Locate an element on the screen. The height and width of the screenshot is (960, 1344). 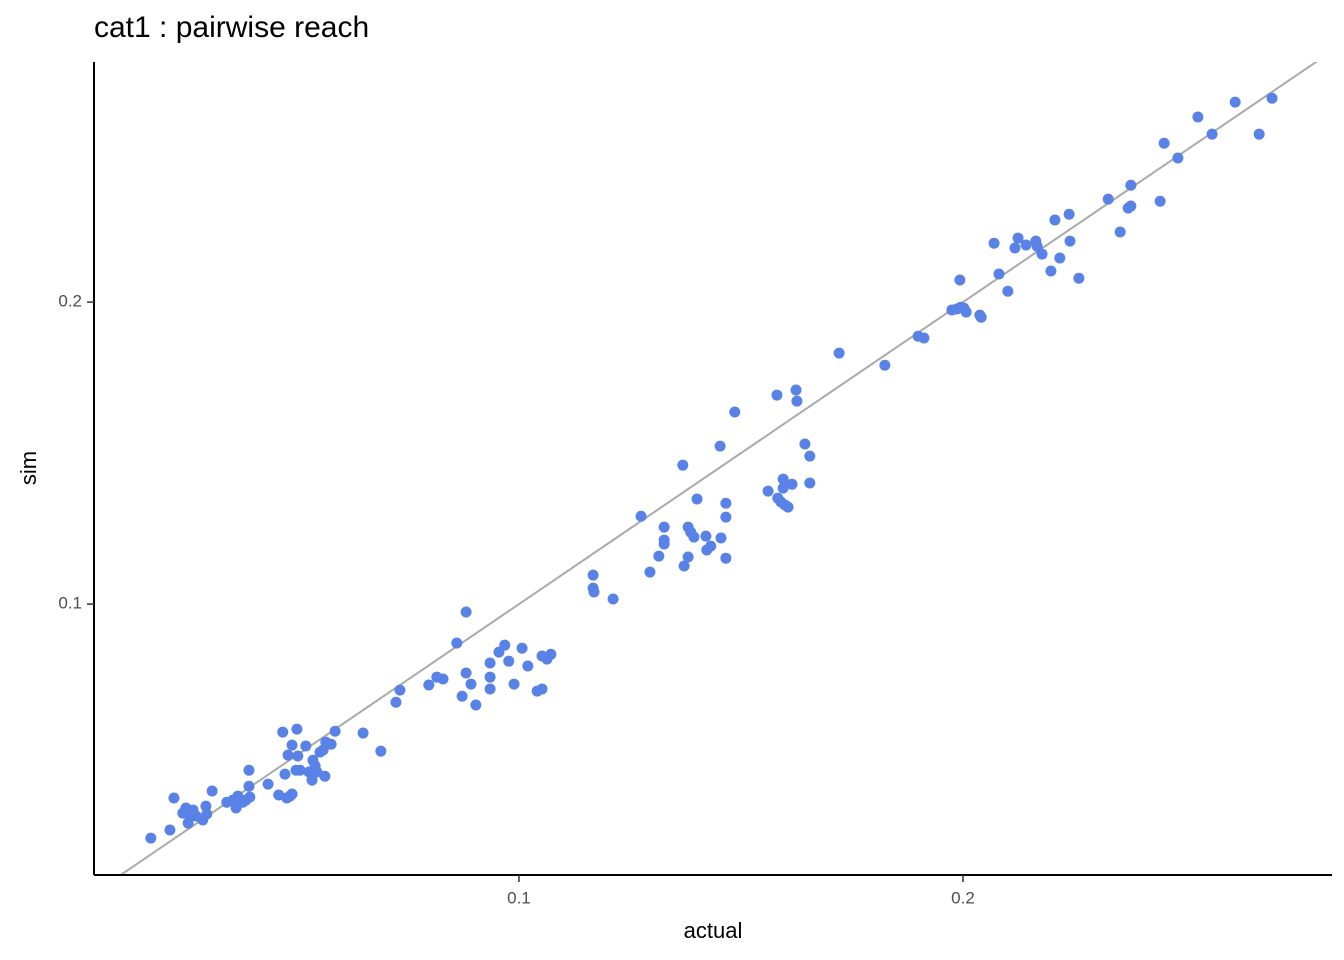
y-tick-label: 0.1 is located at coordinates (70, 603).